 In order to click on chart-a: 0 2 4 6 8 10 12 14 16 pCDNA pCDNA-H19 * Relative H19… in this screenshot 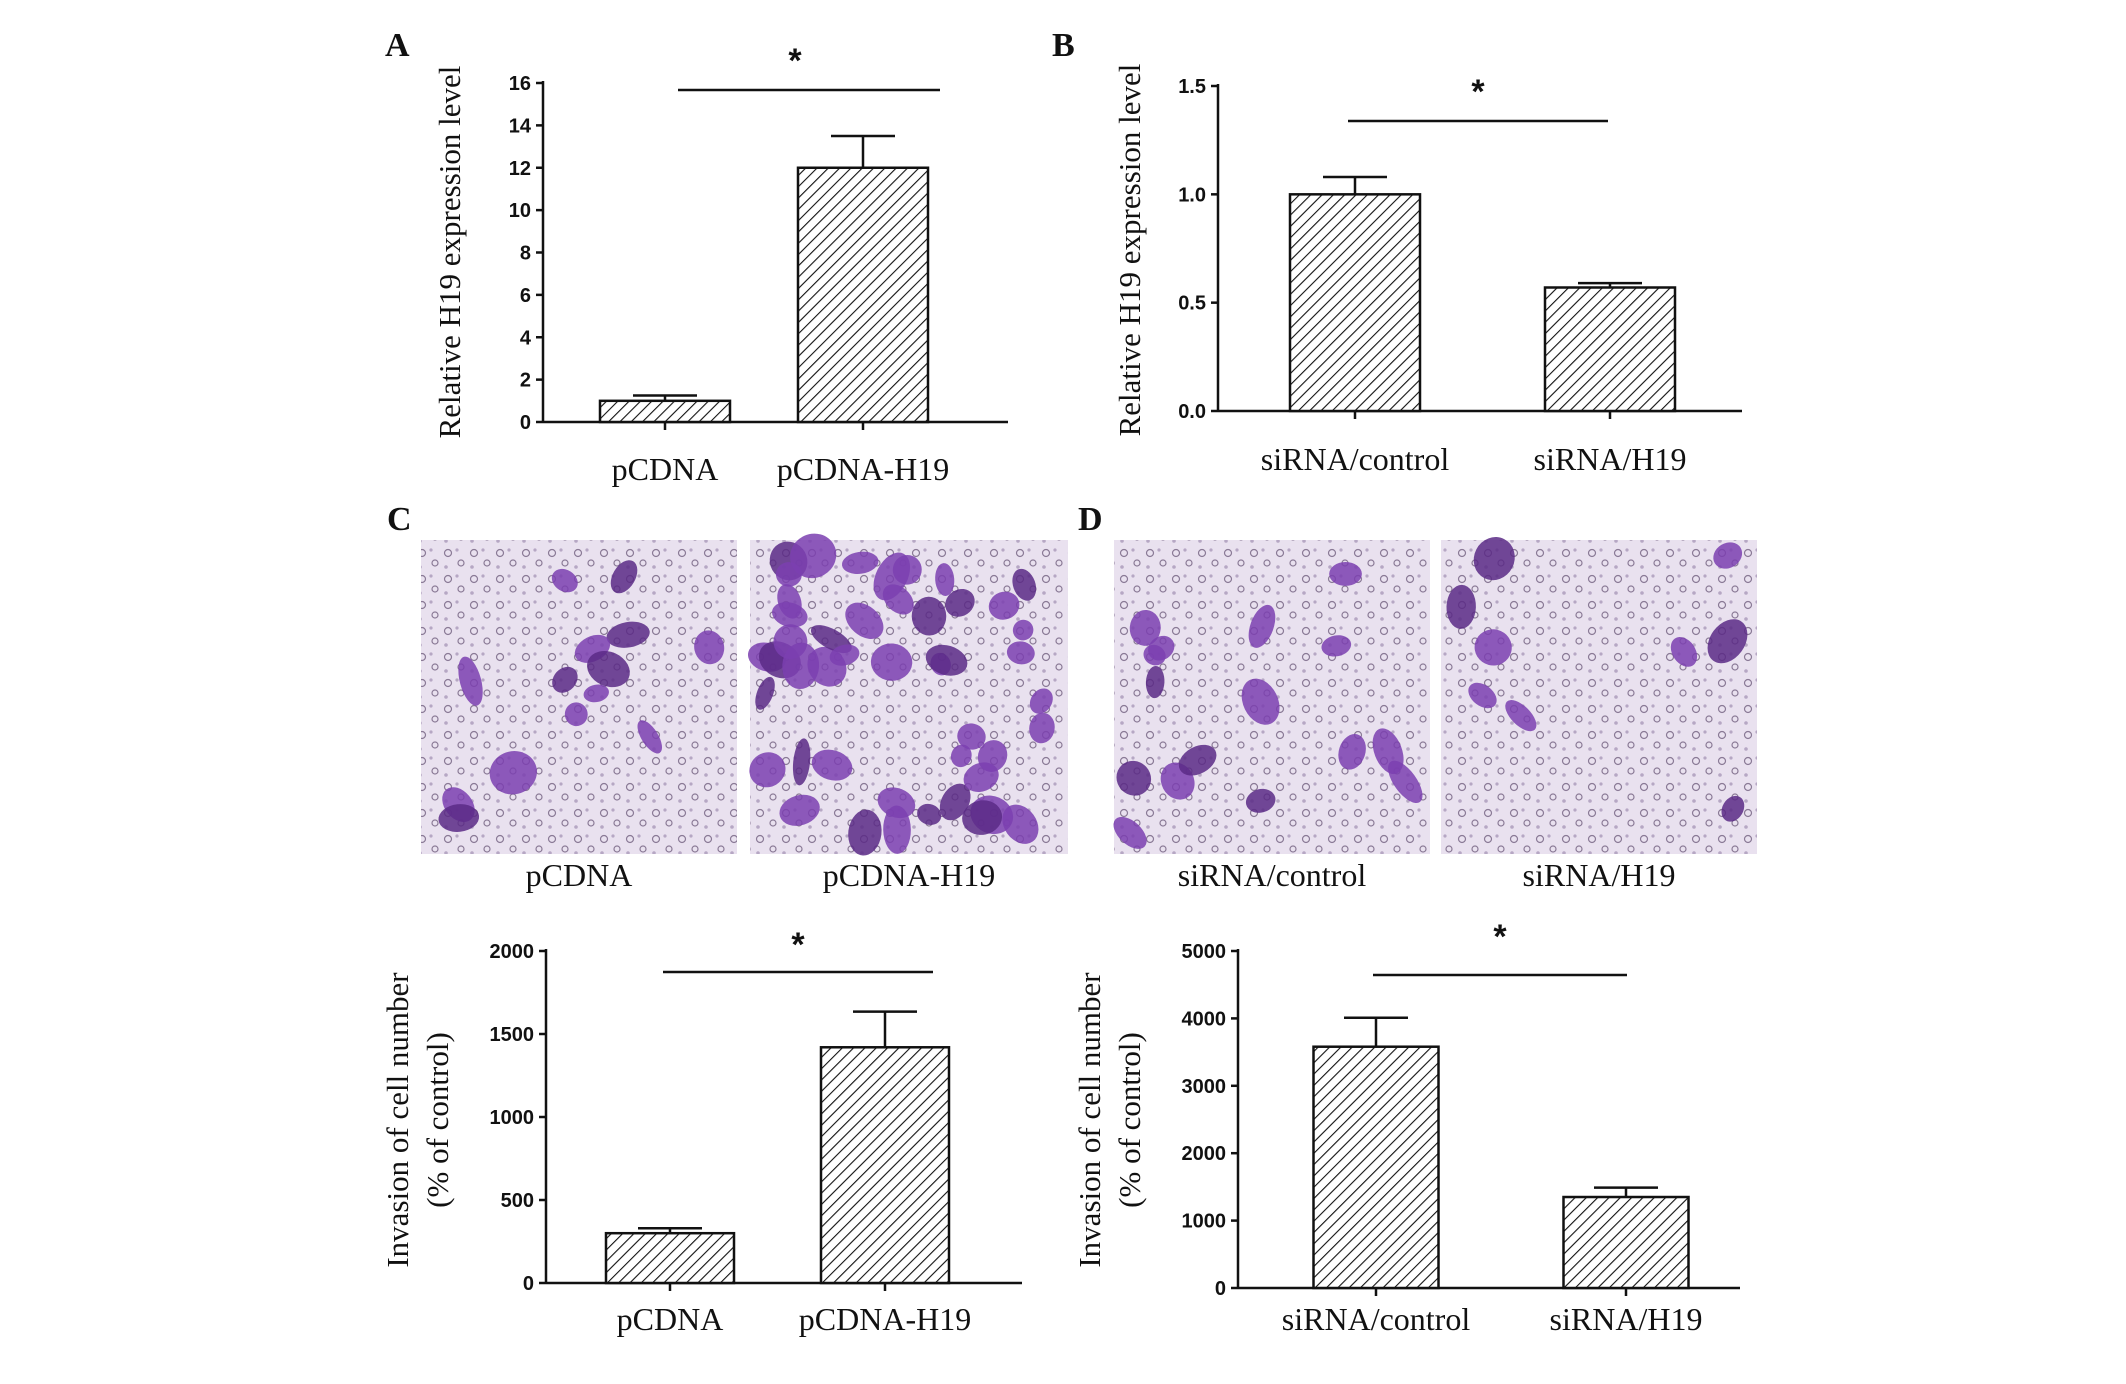, I will do `click(720, 264)`.